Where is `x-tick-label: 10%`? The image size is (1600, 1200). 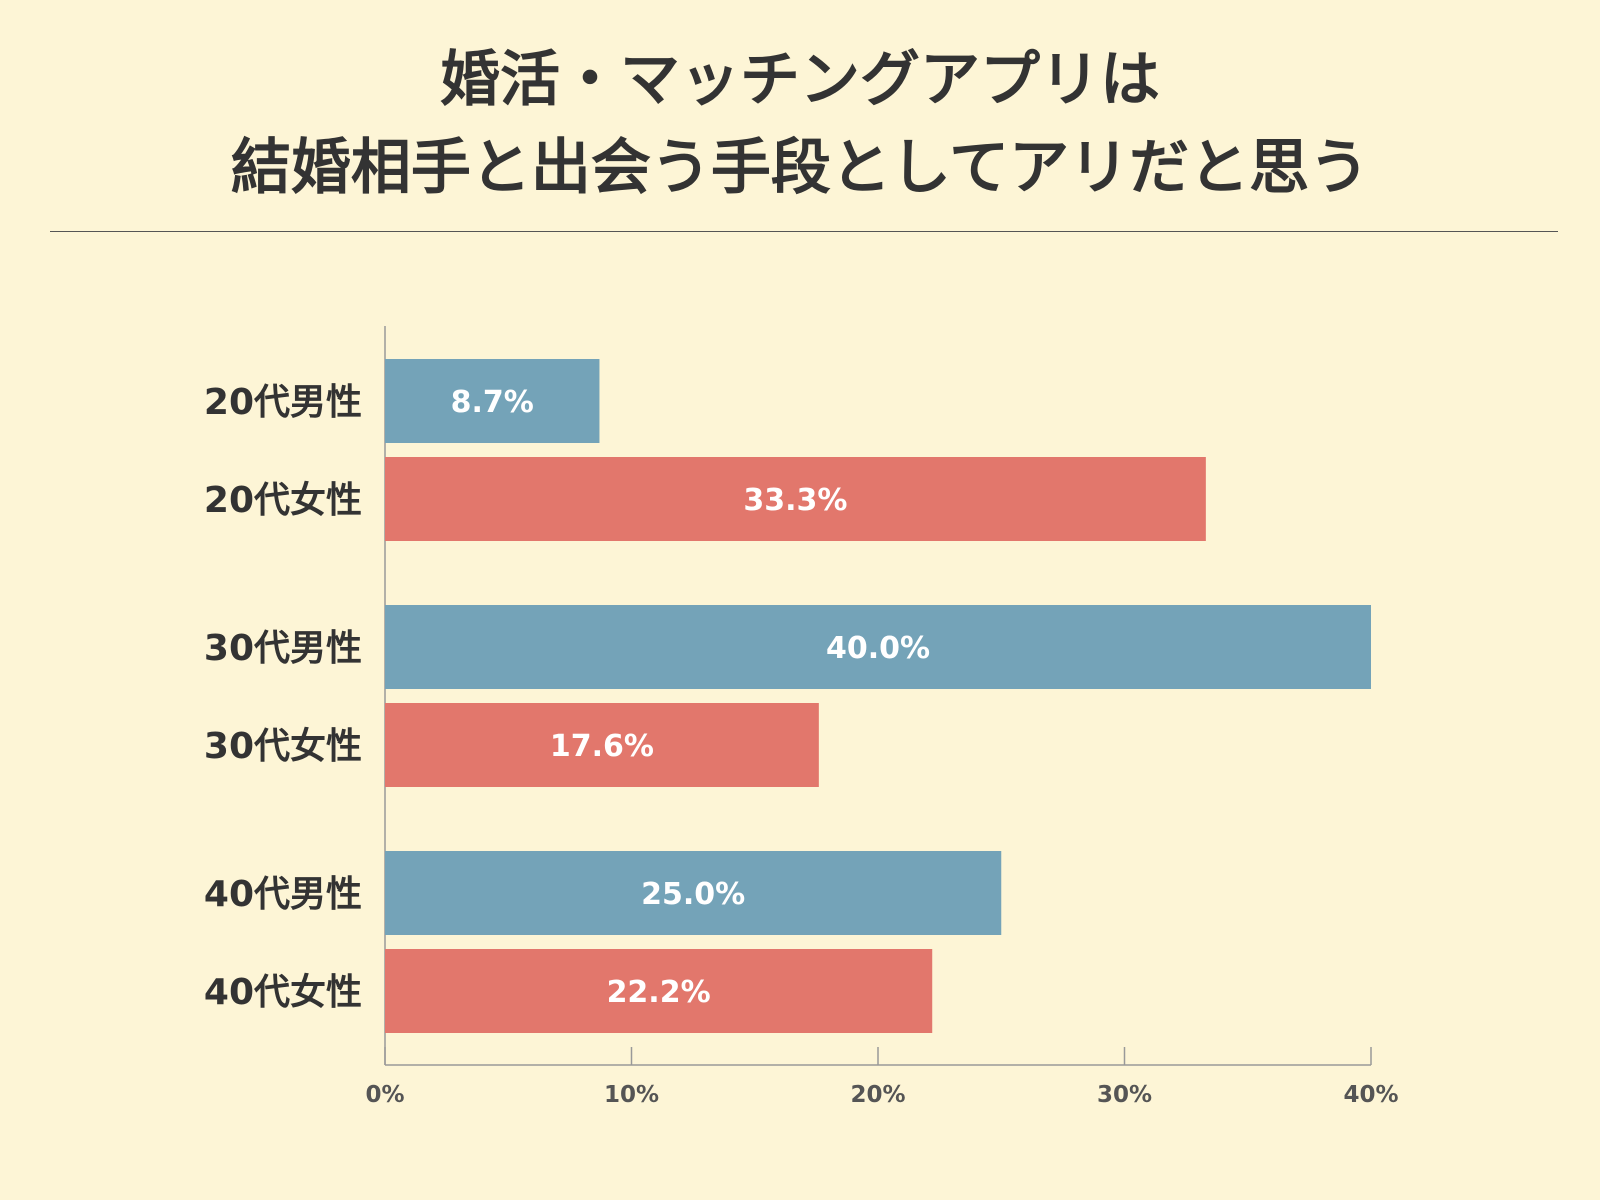 x-tick-label: 10% is located at coordinates (631, 1095).